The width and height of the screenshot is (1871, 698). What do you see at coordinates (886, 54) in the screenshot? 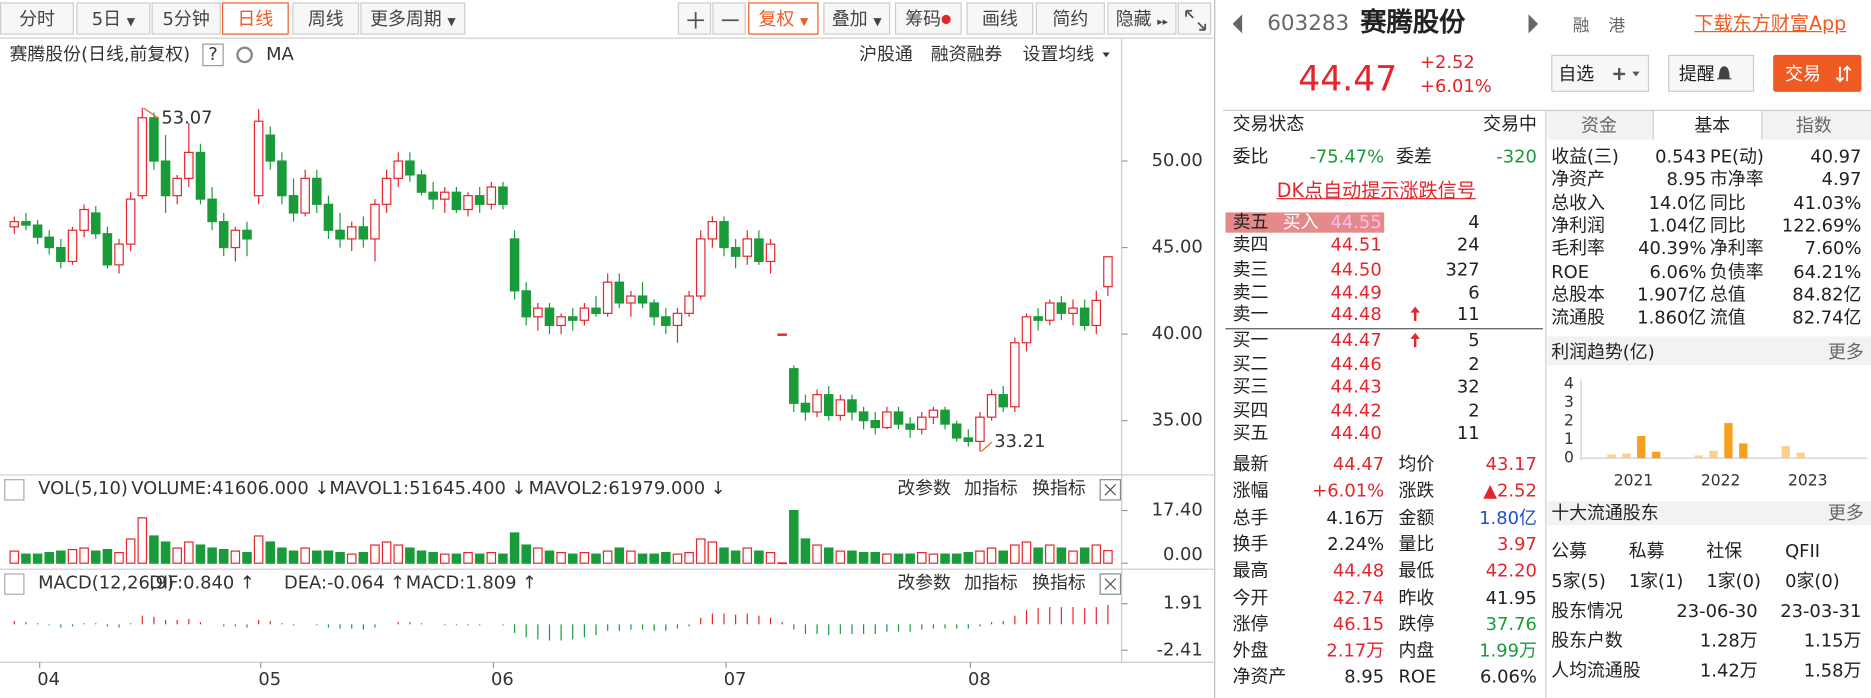
I see `link: 沪股通` at bounding box center [886, 54].